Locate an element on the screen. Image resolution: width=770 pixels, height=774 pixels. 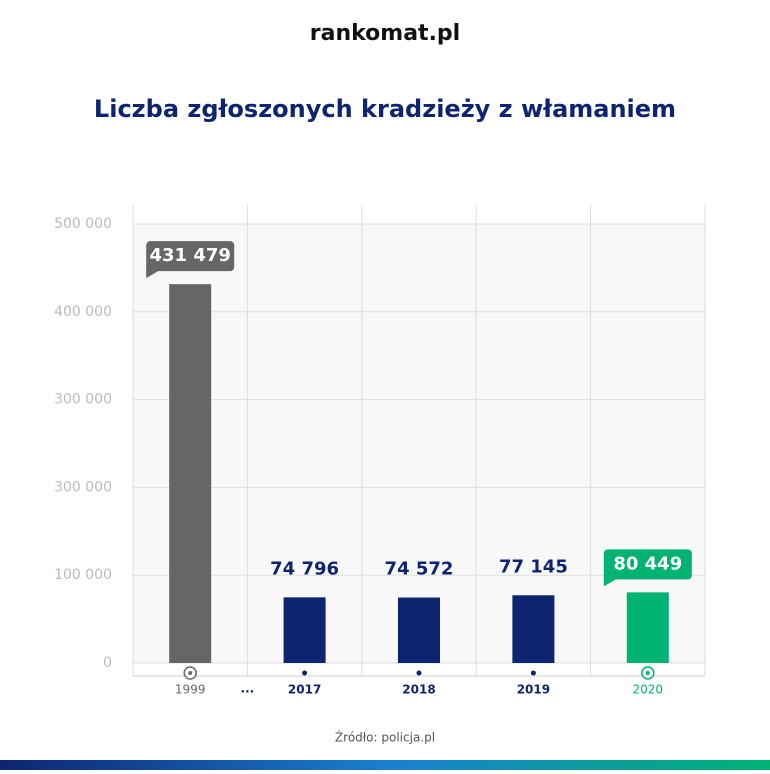
y-tick-label: 400 000 is located at coordinates (83, 312).